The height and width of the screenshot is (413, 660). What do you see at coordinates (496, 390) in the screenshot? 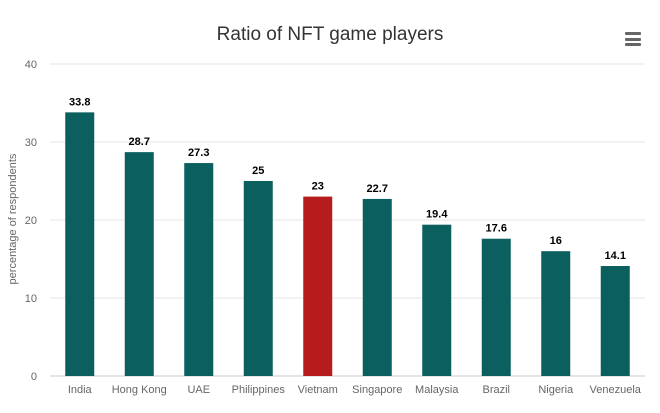
I see `x-tick-label: Brazil` at bounding box center [496, 390].